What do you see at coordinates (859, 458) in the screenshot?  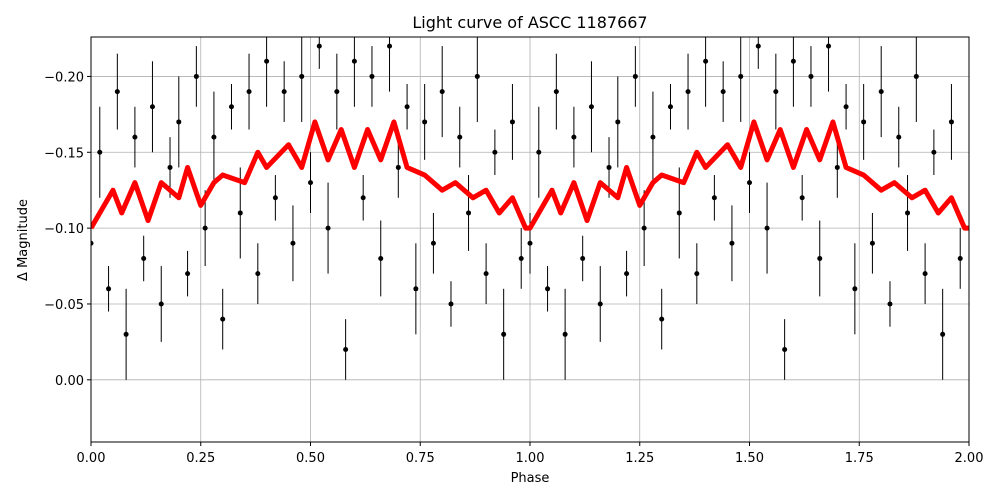 I see `x-tick-label: 1.75` at bounding box center [859, 458].